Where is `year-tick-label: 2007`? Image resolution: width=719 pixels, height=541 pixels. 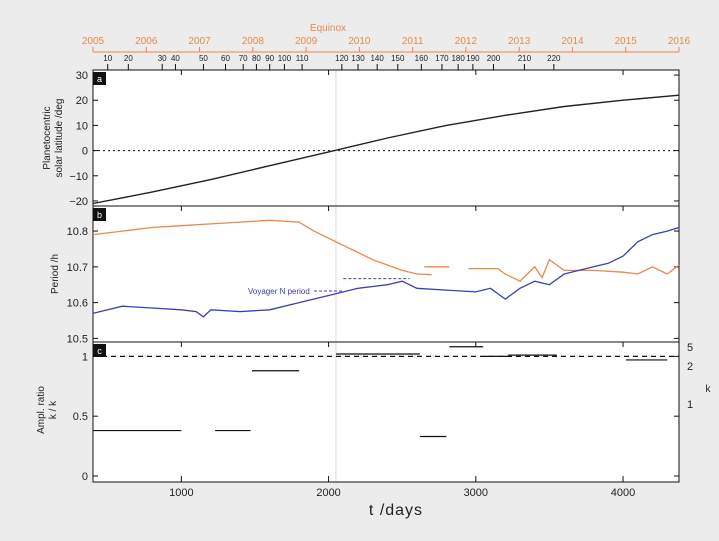
year-tick-label: 2007 is located at coordinates (199, 41).